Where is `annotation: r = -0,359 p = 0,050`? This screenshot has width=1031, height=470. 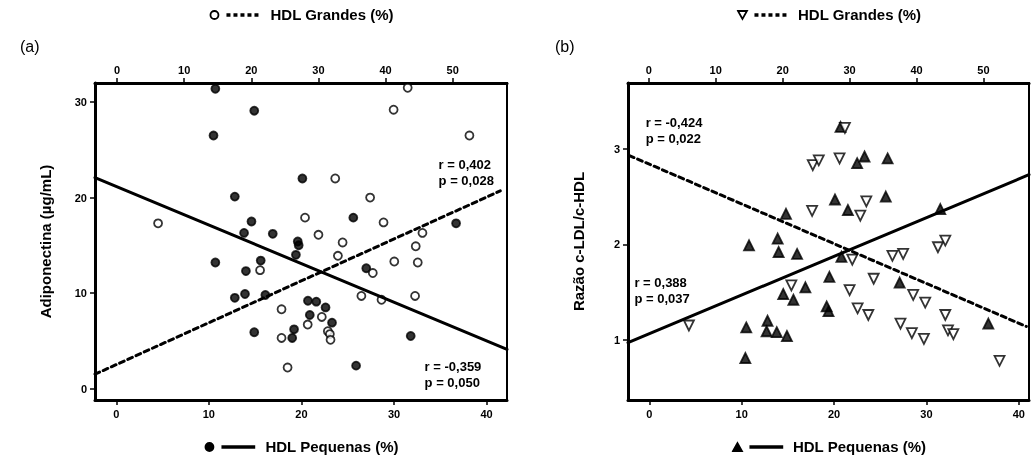 annotation: r = -0,359 p = 0,050 is located at coordinates (453, 375).